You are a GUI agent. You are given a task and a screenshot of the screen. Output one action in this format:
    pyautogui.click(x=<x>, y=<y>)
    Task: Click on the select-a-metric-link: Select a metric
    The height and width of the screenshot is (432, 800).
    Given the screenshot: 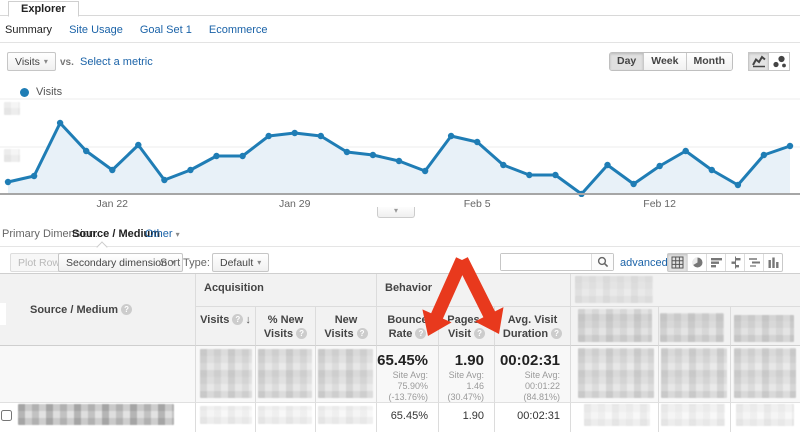 What is the action you would take?
    pyautogui.click(x=116, y=62)
    